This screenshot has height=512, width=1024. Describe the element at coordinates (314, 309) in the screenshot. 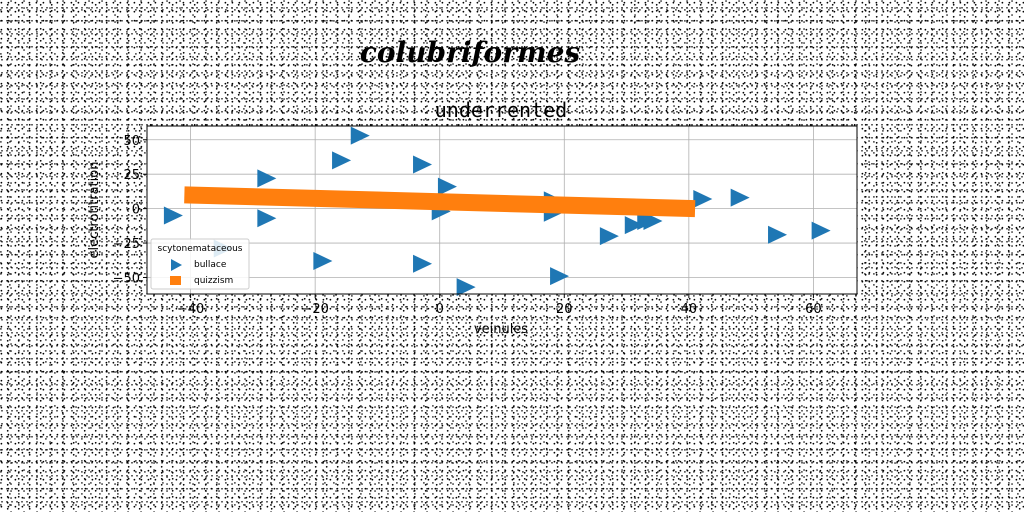

I see `x-tick-label: −20` at that location.